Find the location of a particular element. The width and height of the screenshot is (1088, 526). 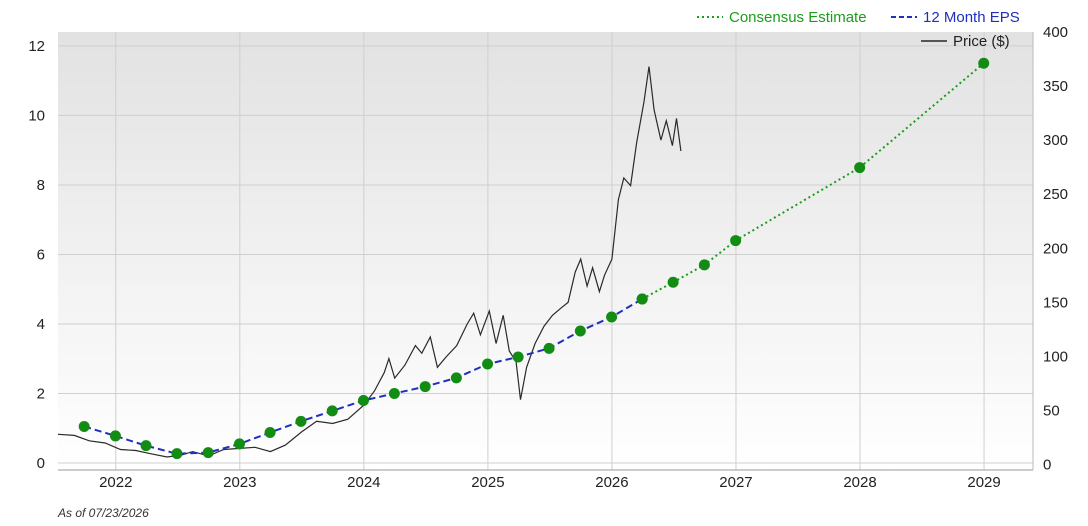

y-left-tick-label: 6 is located at coordinates (41, 254).